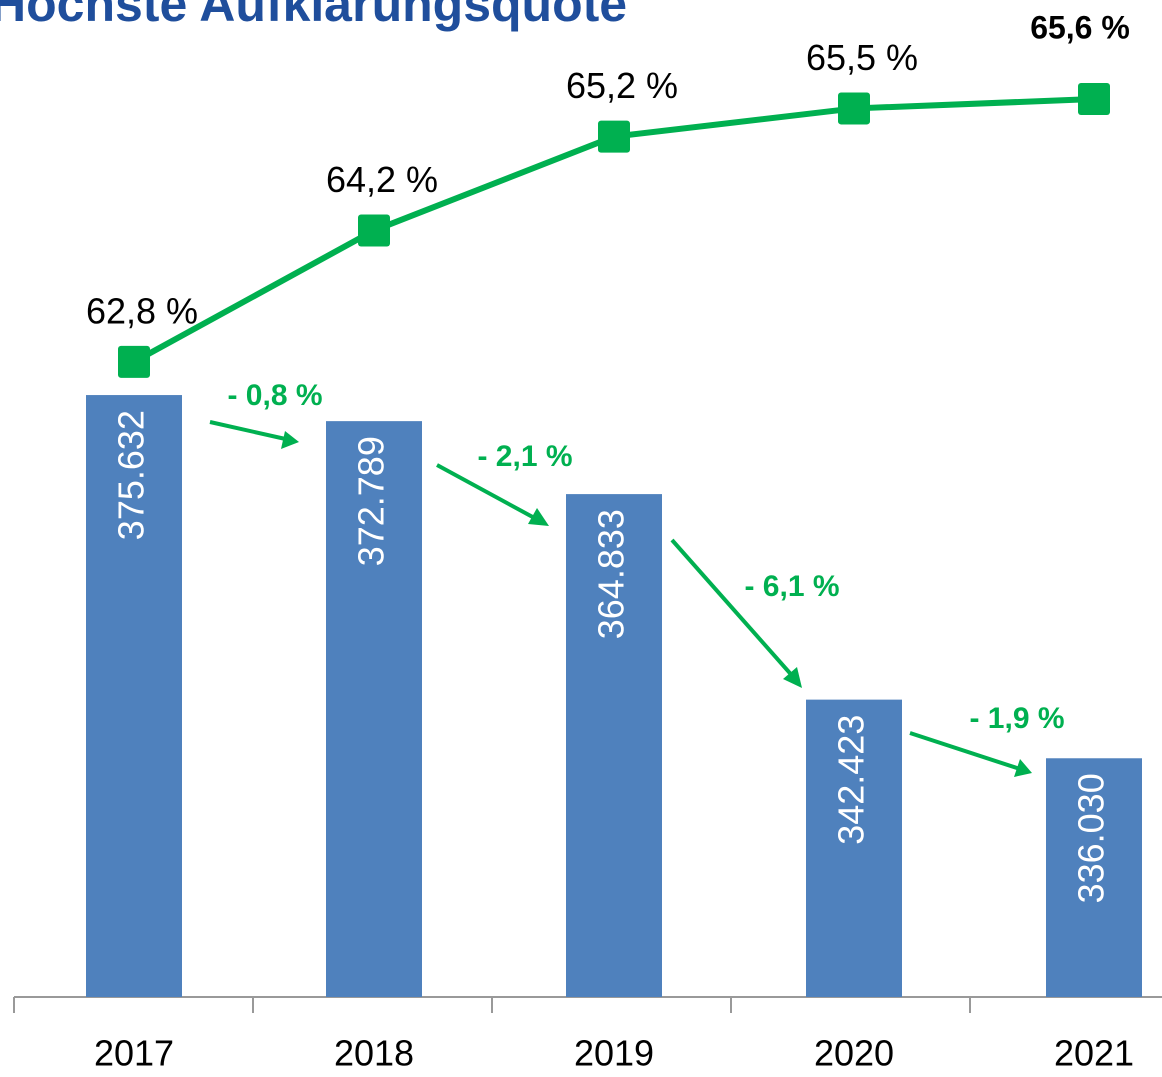  I want to click on change-label: - 6,1 %, so click(791, 586).